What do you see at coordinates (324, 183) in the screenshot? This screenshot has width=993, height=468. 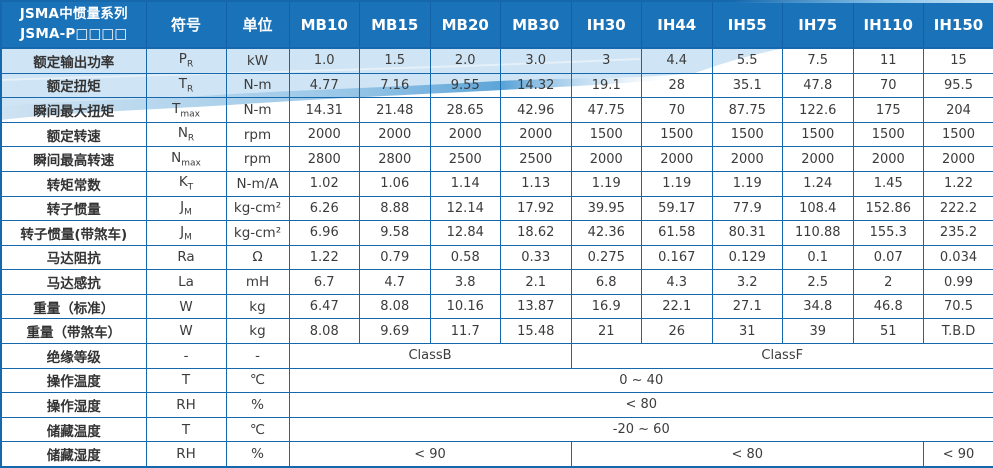 I see `value-cell: 1.02` at bounding box center [324, 183].